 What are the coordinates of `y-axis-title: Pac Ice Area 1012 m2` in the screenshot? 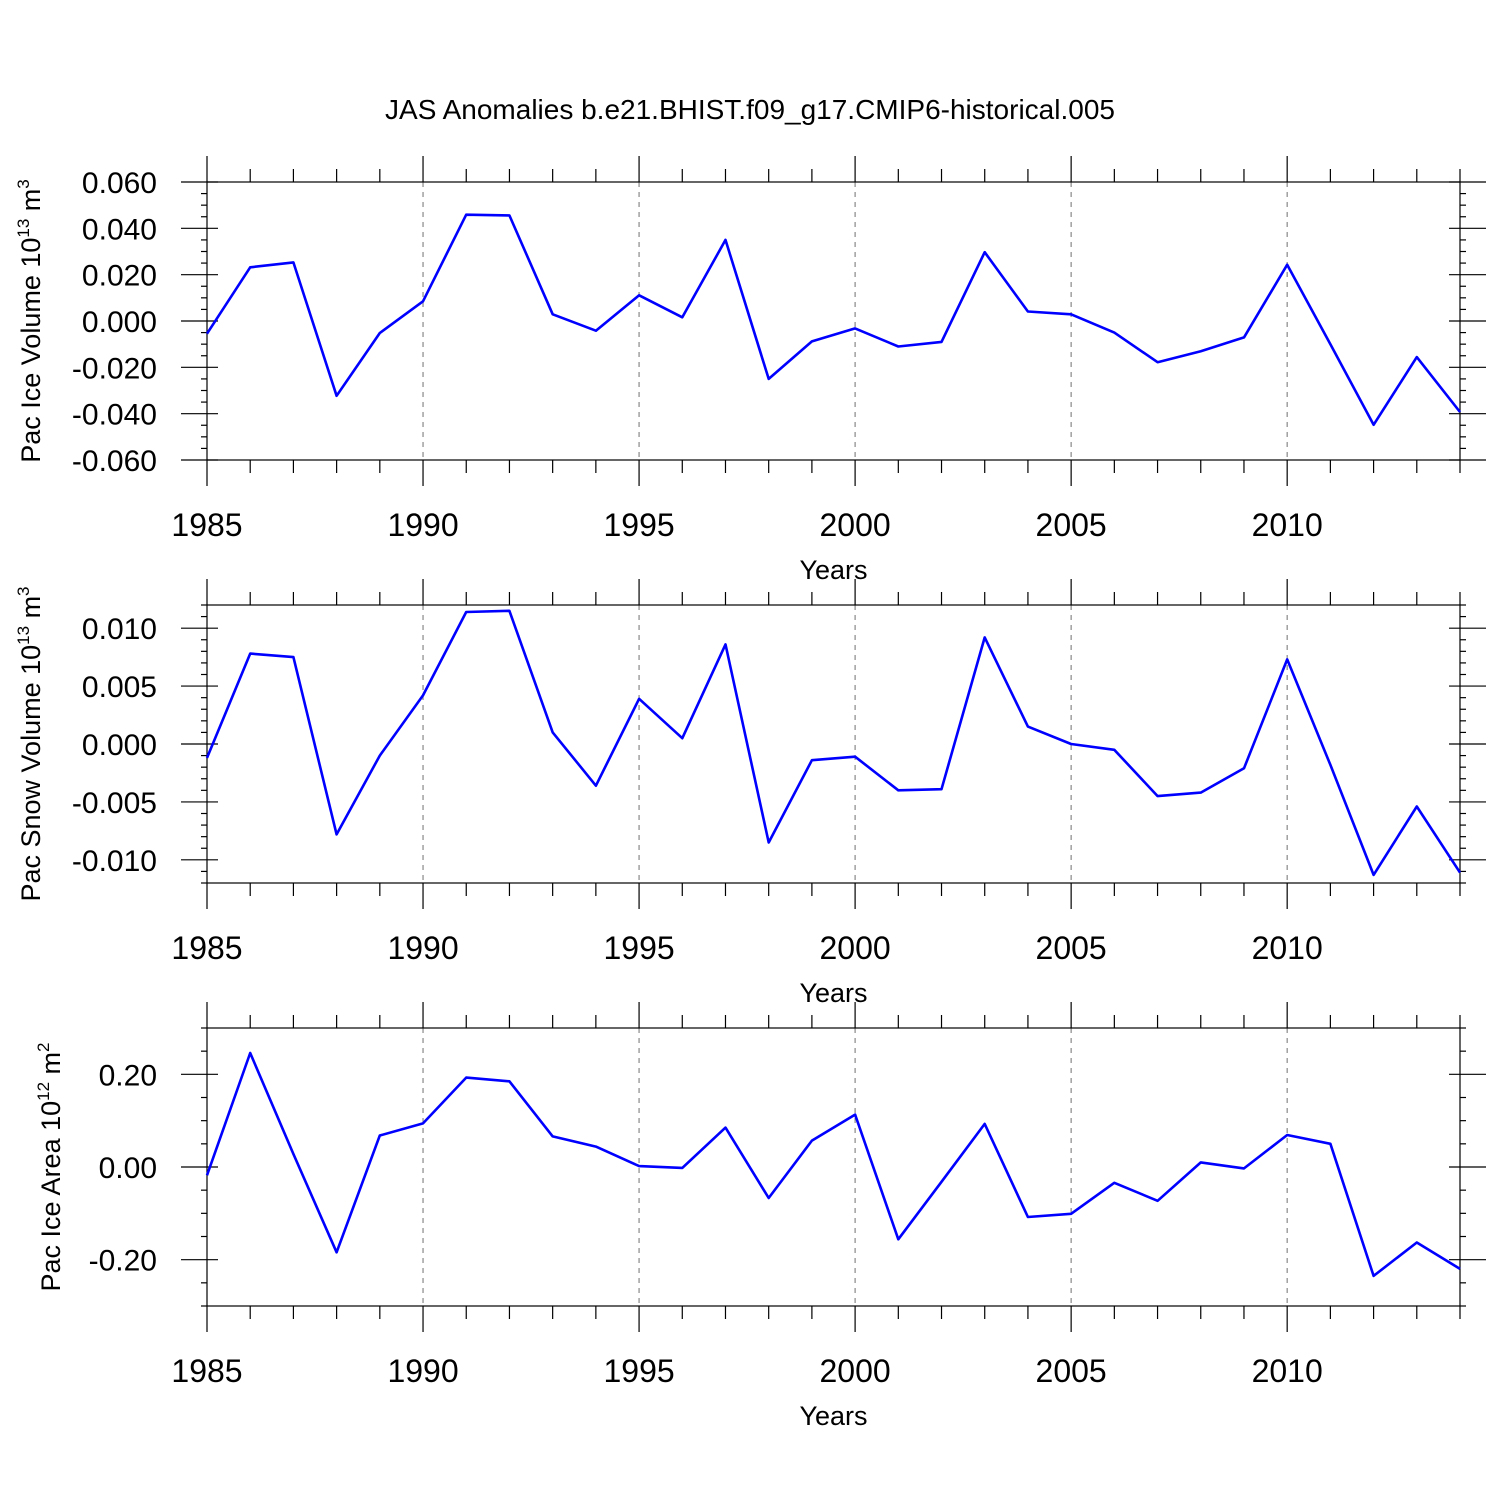 It's located at (50, 1166).